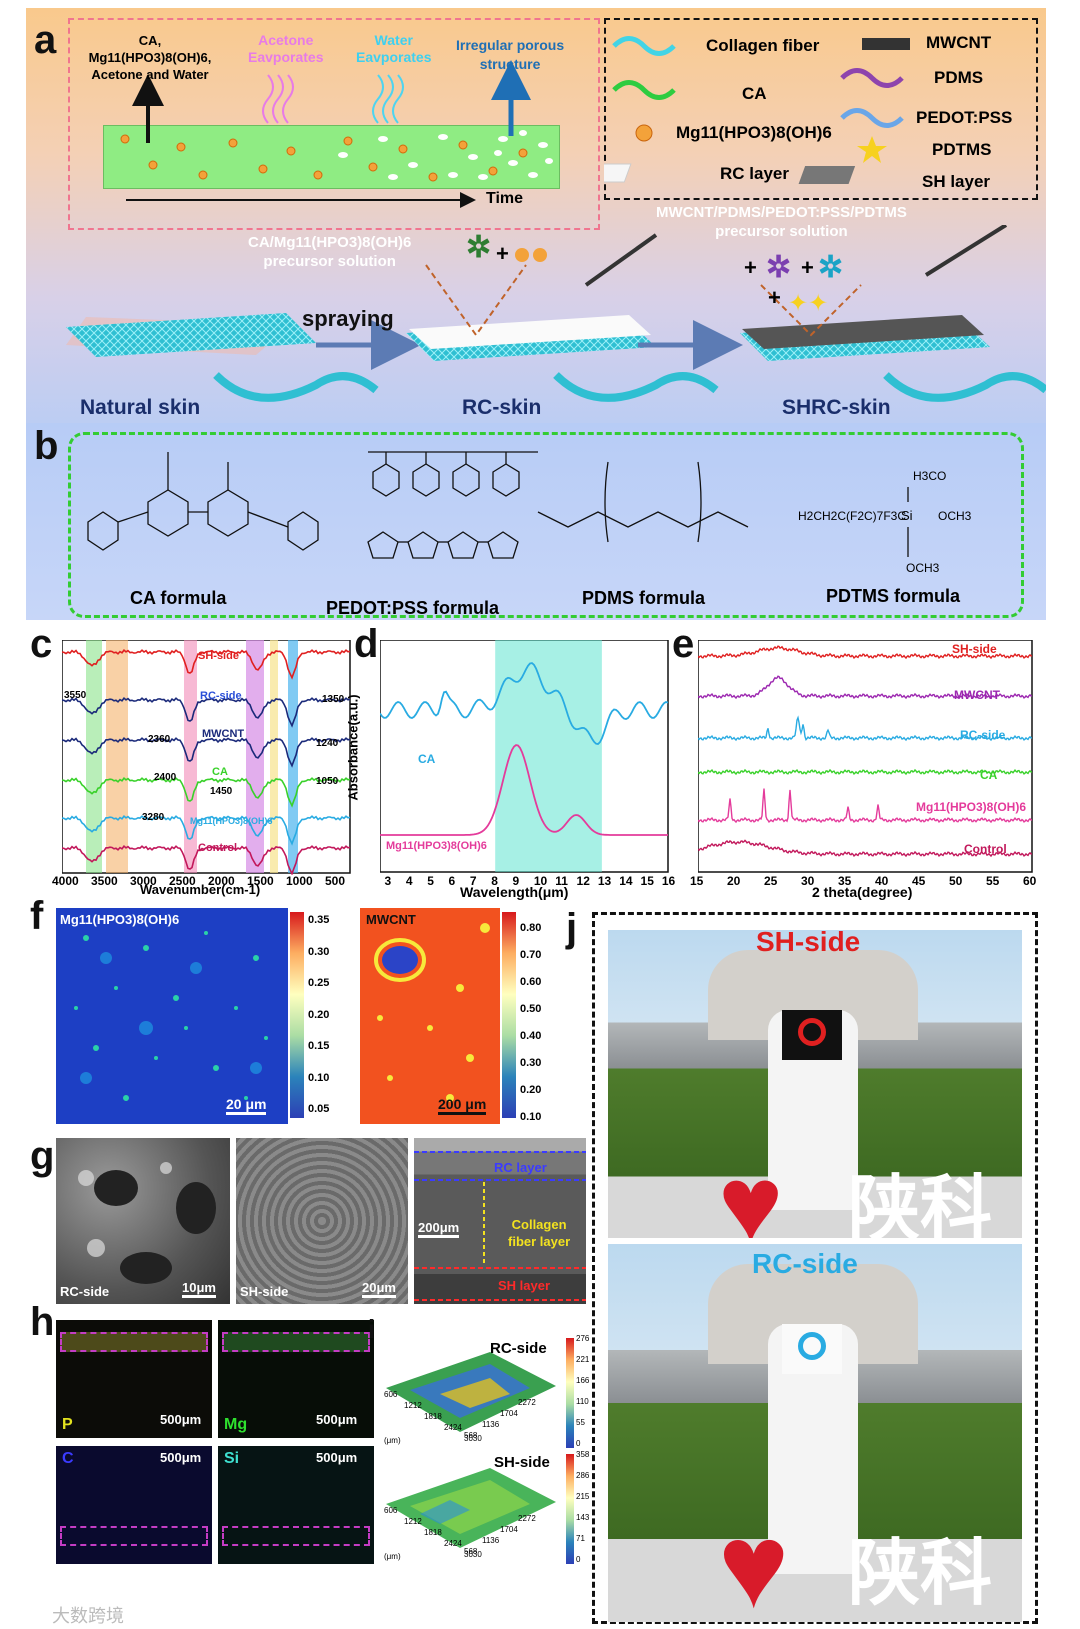  What do you see at coordinates (531, 1090) in the screenshot?
I see `mwcnt-colorbar-tick: 0.20` at bounding box center [531, 1090].